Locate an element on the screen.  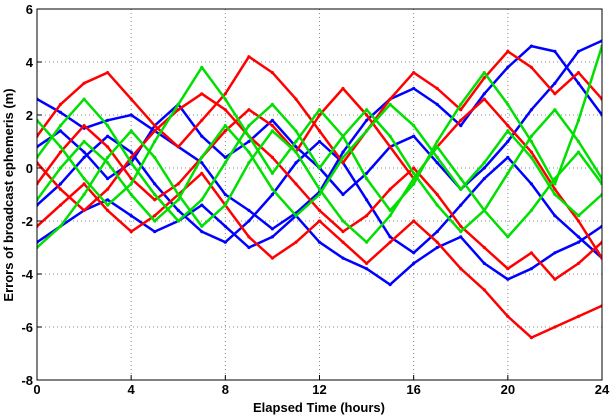
y-tick-label: 4 is located at coordinates (30, 62).